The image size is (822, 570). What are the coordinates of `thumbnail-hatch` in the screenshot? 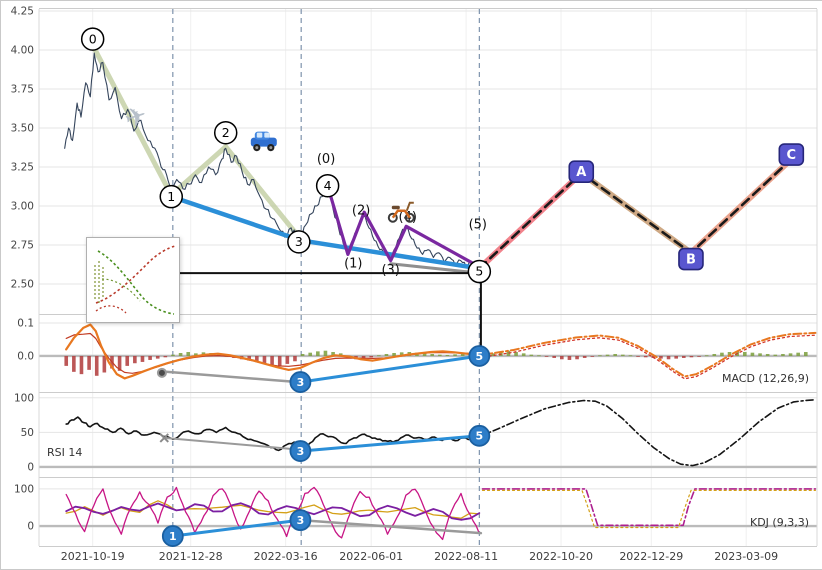 It's located at (99, 283).